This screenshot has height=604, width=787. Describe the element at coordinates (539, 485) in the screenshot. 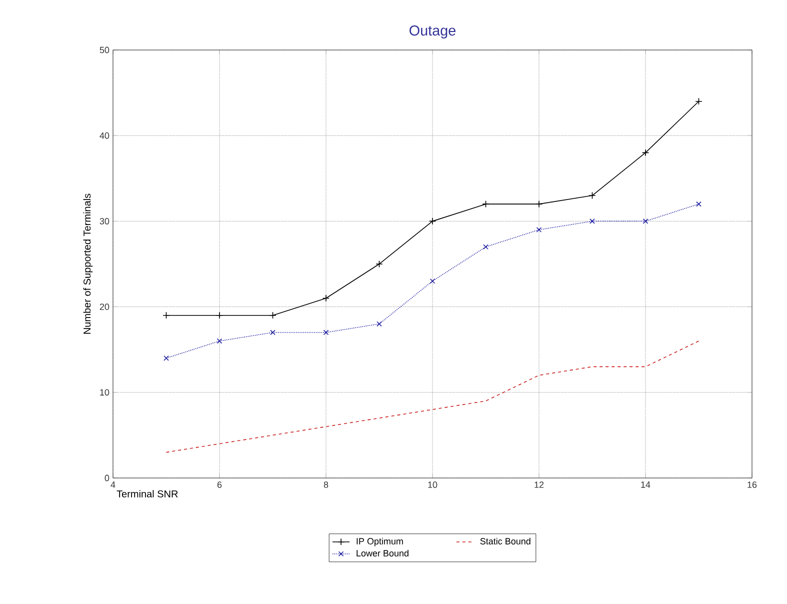

I see `x-tick-label: 12` at that location.